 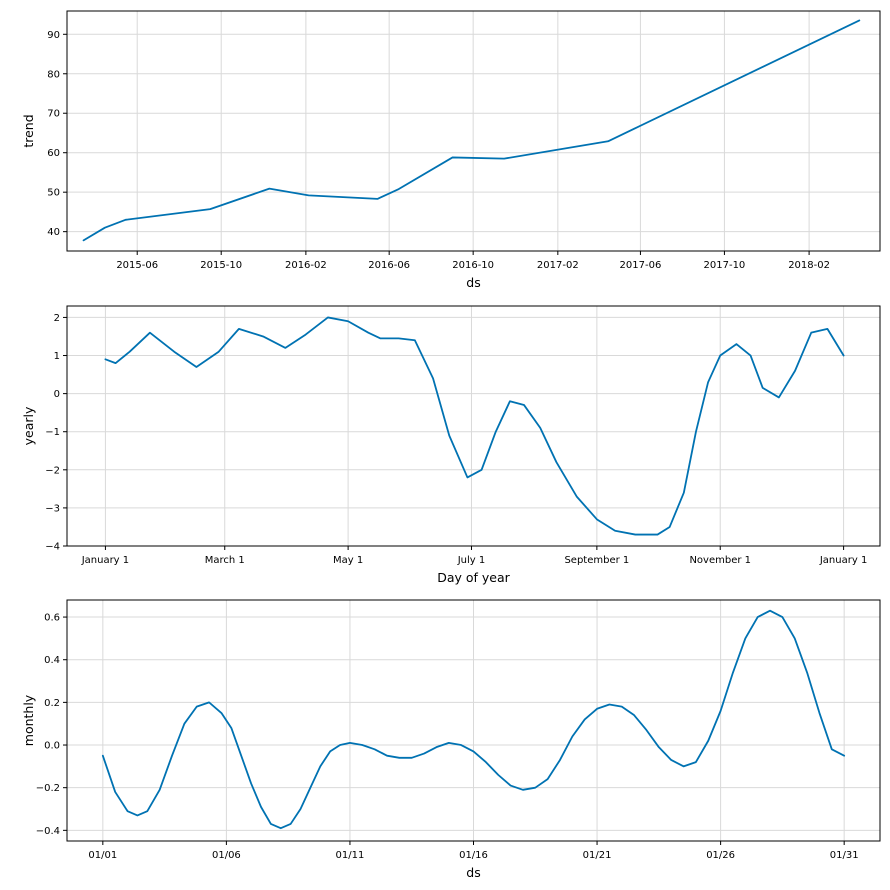 What do you see at coordinates (725, 265) in the screenshot?
I see `x-tick-label: 2017-10` at bounding box center [725, 265].